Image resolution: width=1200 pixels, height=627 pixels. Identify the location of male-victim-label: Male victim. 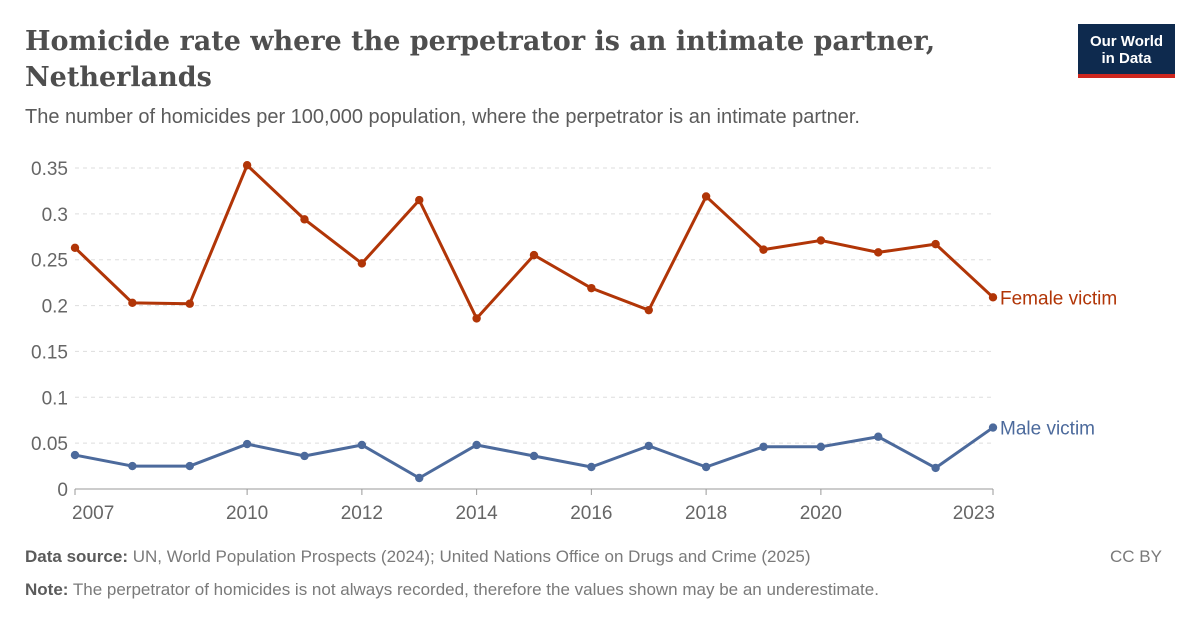
(1047, 429).